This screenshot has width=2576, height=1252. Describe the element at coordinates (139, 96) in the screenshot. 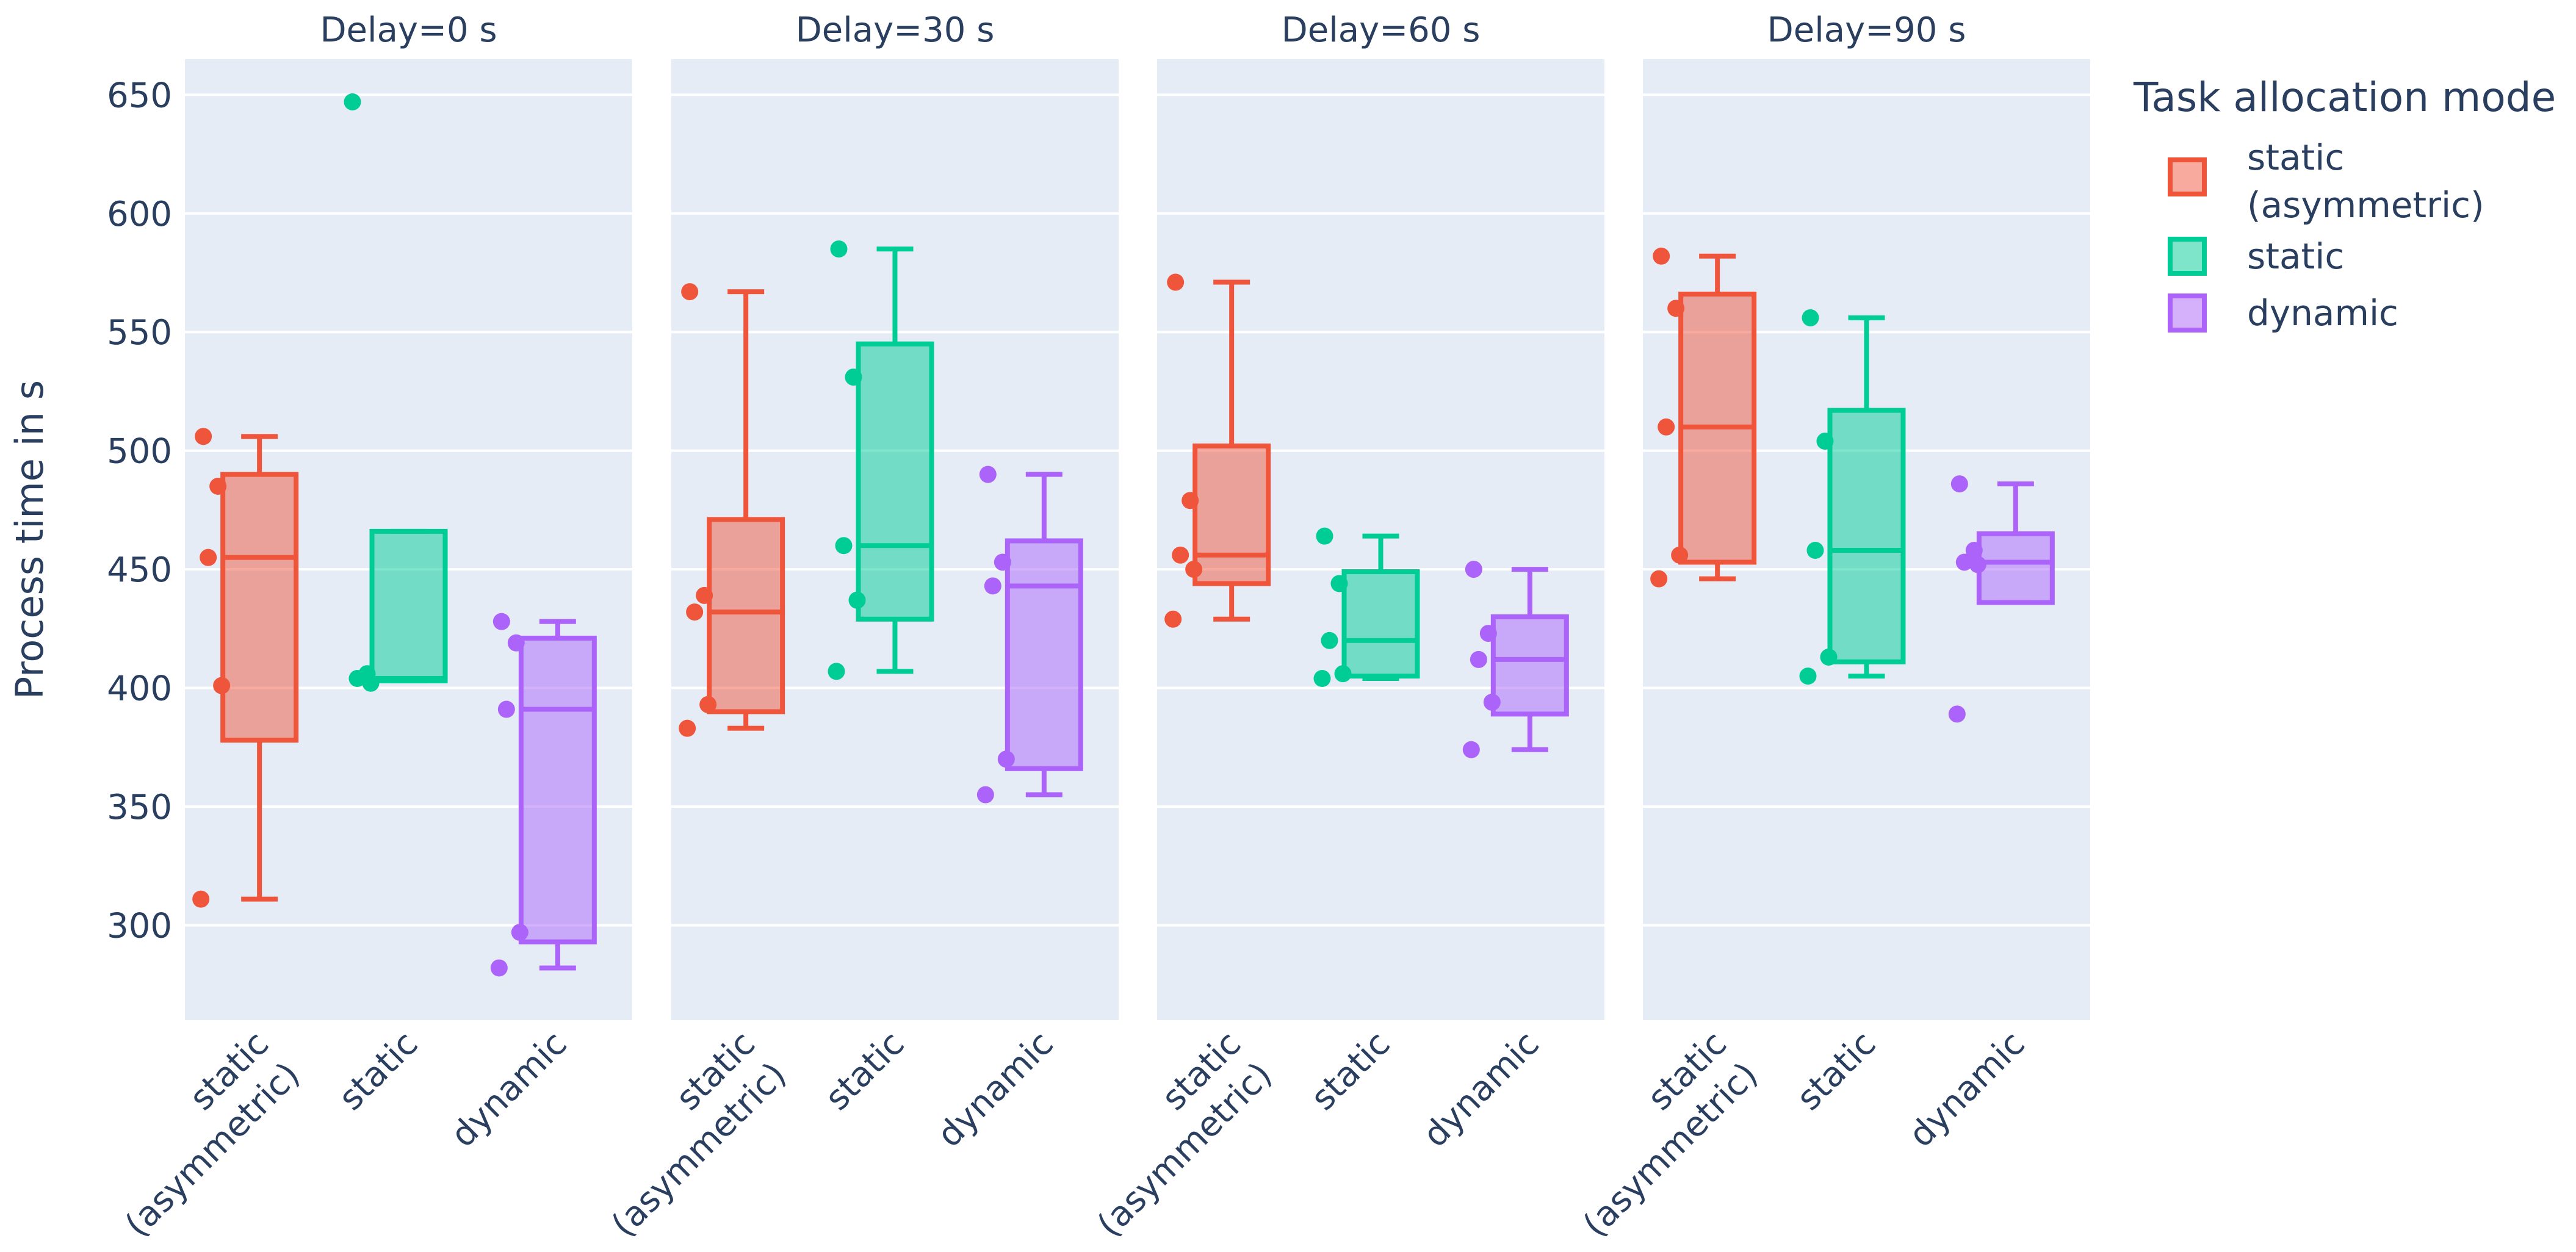

I see `y-tick-label: 650` at that location.